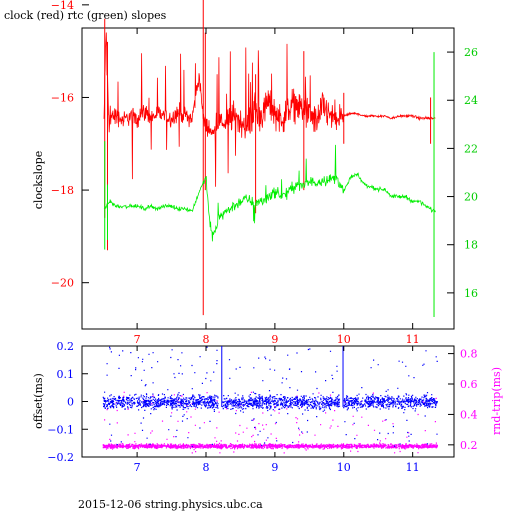  I want to click on y-tick-label: −14, so click(62, 6).